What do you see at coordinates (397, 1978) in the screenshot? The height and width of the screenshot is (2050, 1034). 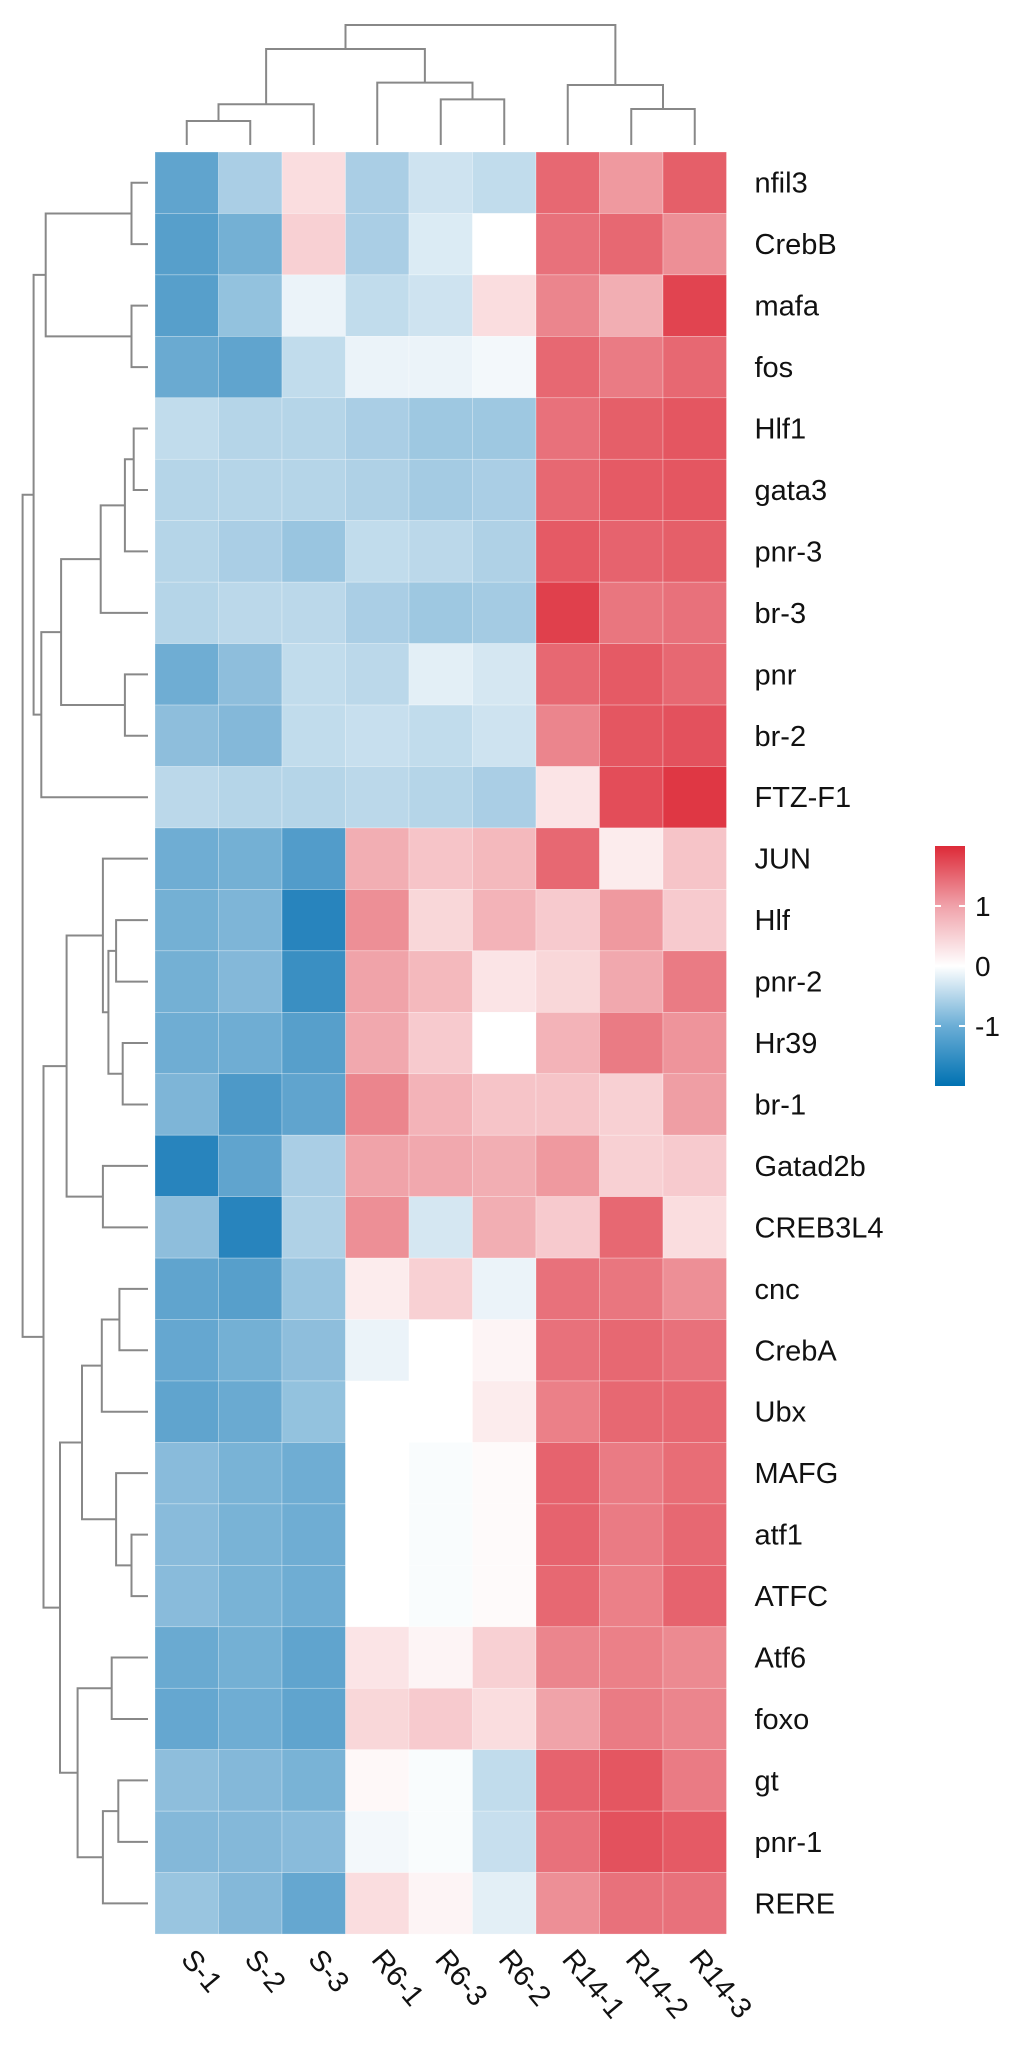 I see `column-label: R6-1` at bounding box center [397, 1978].